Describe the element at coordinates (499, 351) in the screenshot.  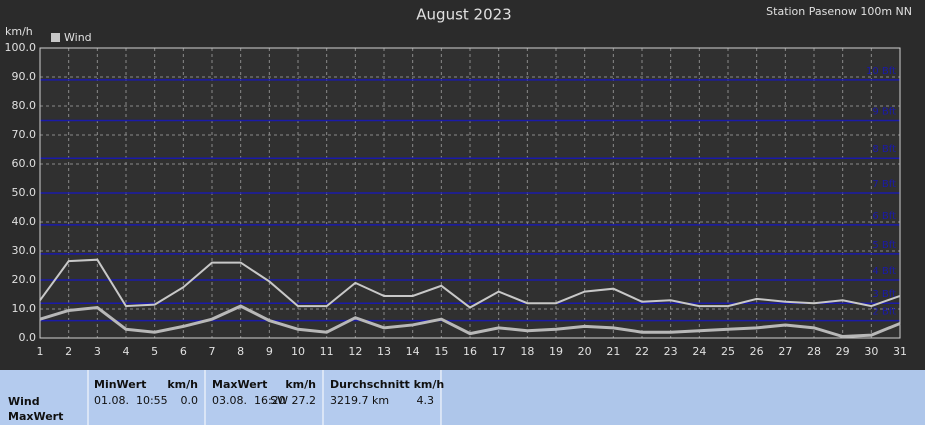
I see `x-tick-label: 17` at that location.